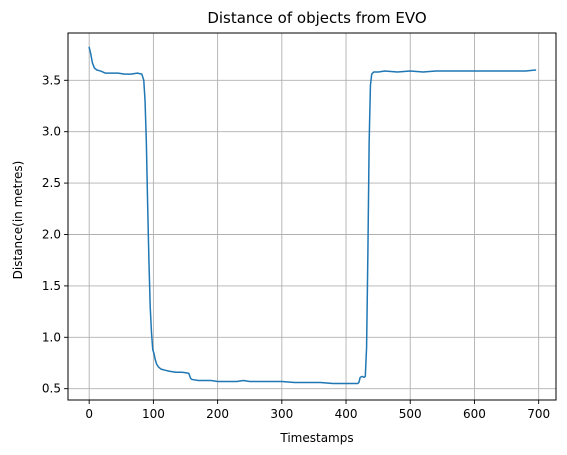 The height and width of the screenshot is (455, 567). What do you see at coordinates (51, 337) in the screenshot?
I see `y-tick-label: 1.0` at bounding box center [51, 337].